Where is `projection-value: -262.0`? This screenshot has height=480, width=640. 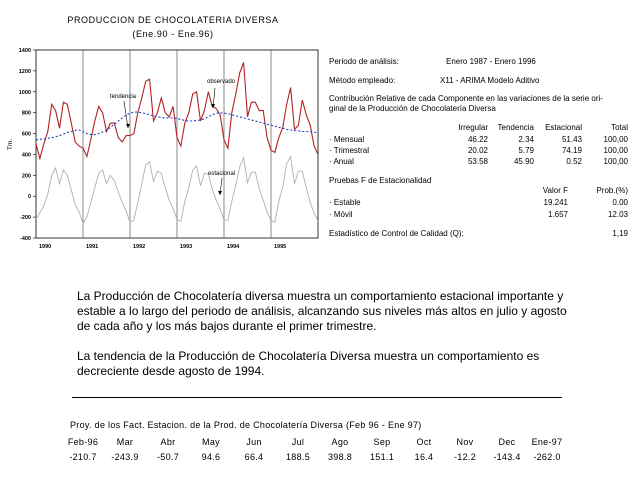 projection-value: -262.0 is located at coordinates (547, 457).